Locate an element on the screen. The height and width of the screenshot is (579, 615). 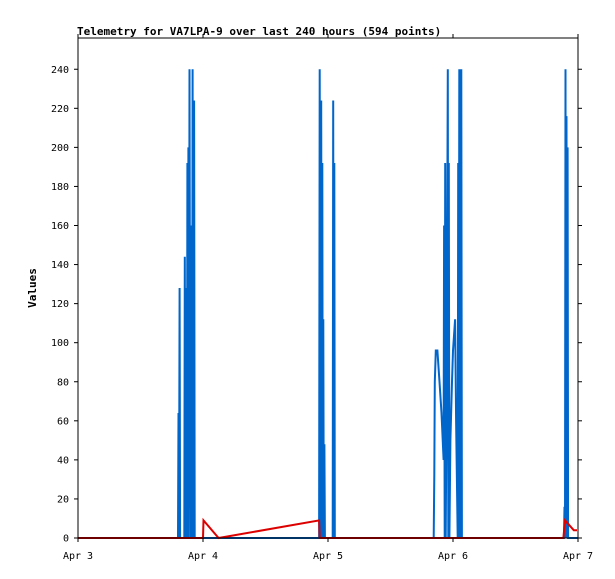
y-tick-label: 60 is located at coordinates (63, 421).